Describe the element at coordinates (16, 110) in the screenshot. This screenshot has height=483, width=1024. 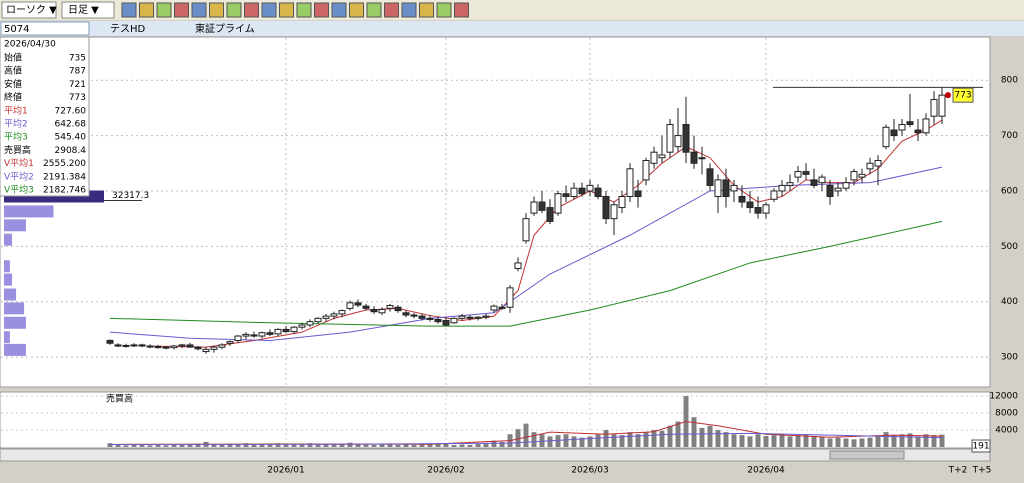
I see `info-label: 平均1` at that location.